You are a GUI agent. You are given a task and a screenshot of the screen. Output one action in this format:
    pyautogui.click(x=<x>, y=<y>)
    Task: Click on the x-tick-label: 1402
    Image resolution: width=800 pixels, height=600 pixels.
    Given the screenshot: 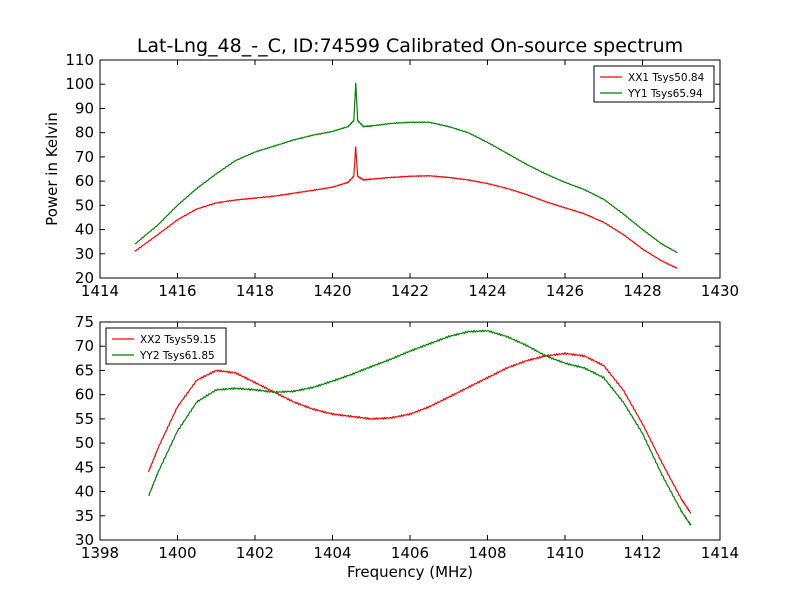 What is the action you would take?
    pyautogui.click(x=255, y=553)
    